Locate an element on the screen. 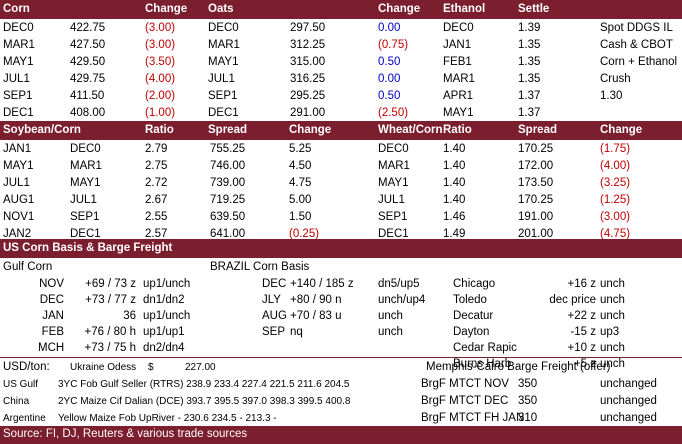  basis-header: US Corn Basis & Barge Freight is located at coordinates (341, 248).